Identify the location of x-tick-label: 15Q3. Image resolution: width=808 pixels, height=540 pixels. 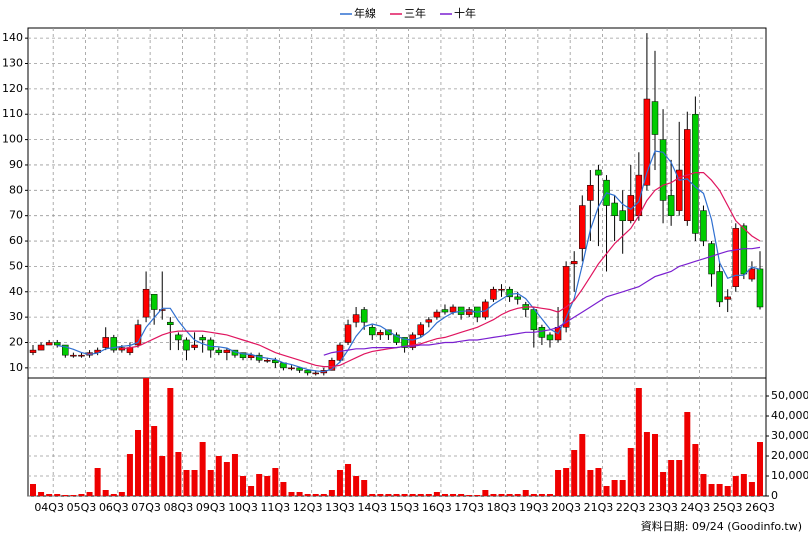
(405, 507).